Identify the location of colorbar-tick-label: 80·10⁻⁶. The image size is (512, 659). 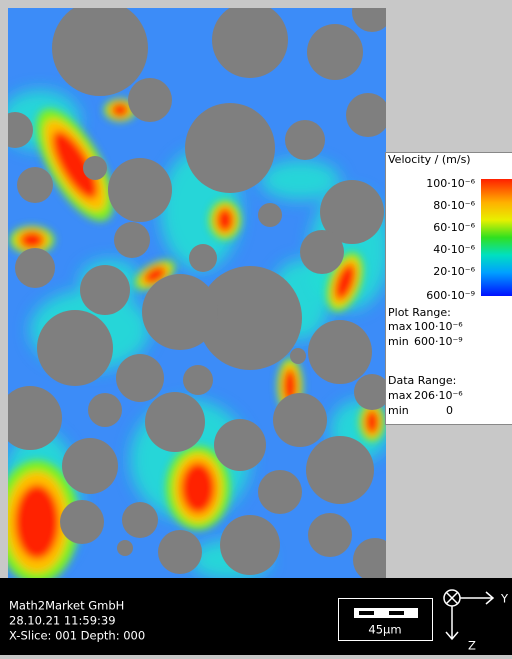
(454, 205).